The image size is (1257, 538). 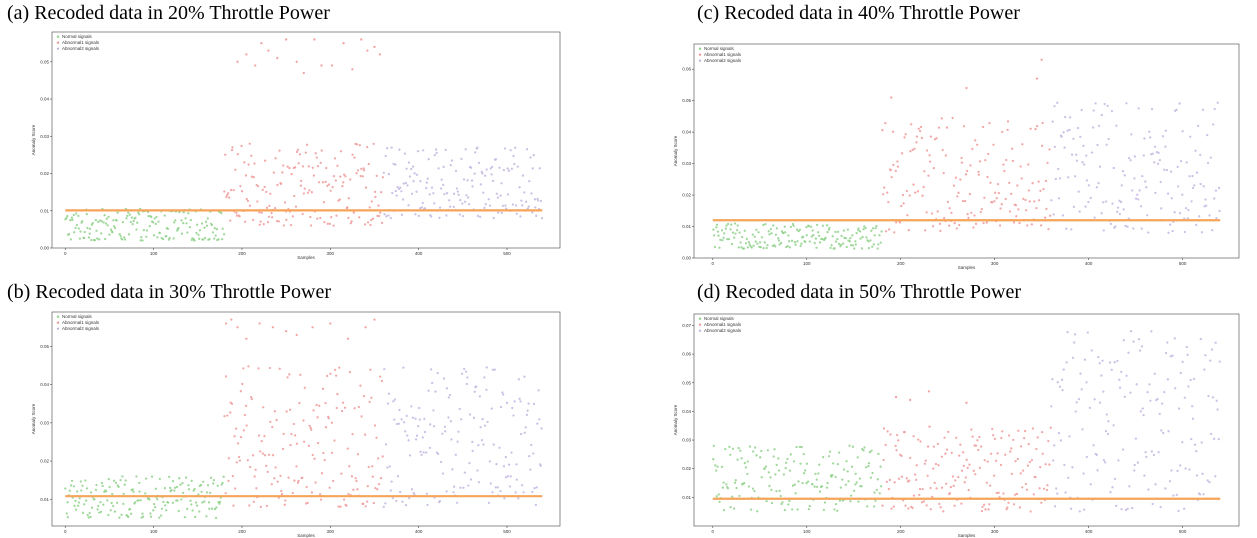 What do you see at coordinates (995, 531) in the screenshot?
I see `x-tick-label: 300` at bounding box center [995, 531].